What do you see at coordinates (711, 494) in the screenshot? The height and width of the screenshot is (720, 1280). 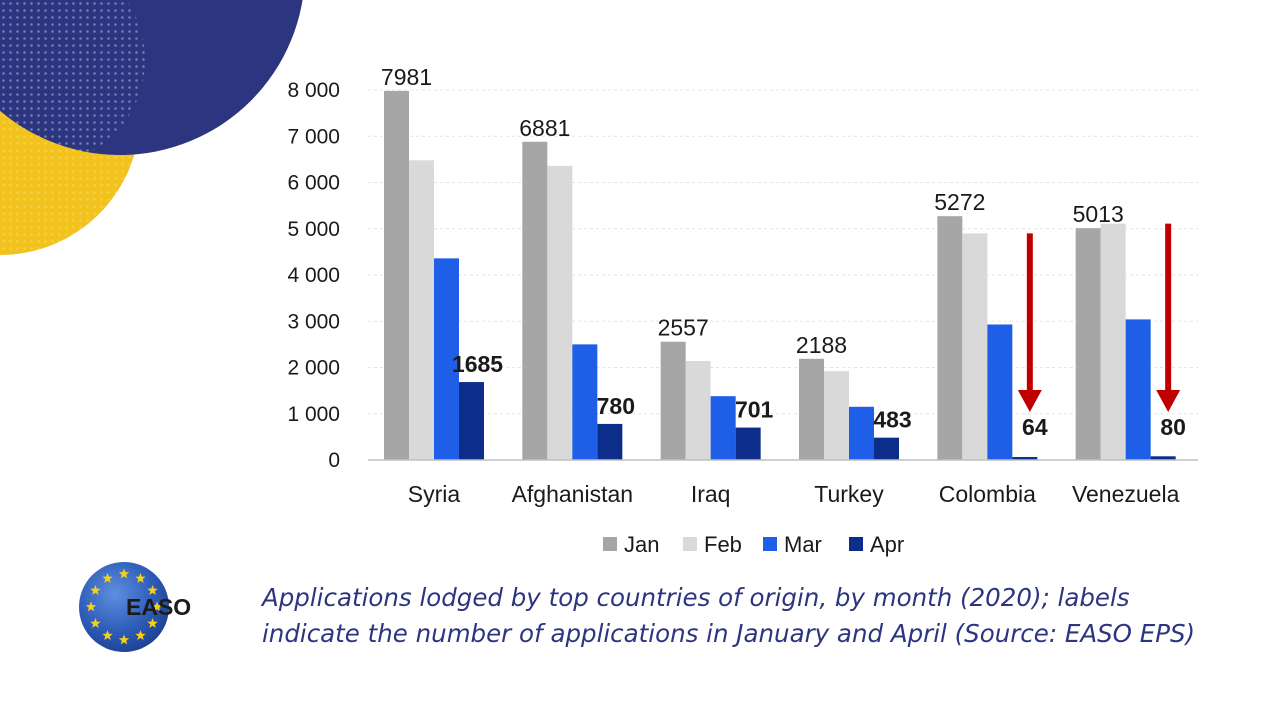 I see `category-label: Iraq` at bounding box center [711, 494].